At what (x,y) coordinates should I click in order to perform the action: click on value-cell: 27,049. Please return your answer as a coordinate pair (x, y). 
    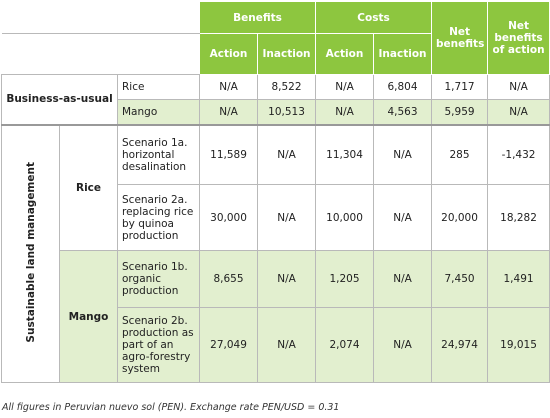
    Looking at the image, I should click on (229, 345).